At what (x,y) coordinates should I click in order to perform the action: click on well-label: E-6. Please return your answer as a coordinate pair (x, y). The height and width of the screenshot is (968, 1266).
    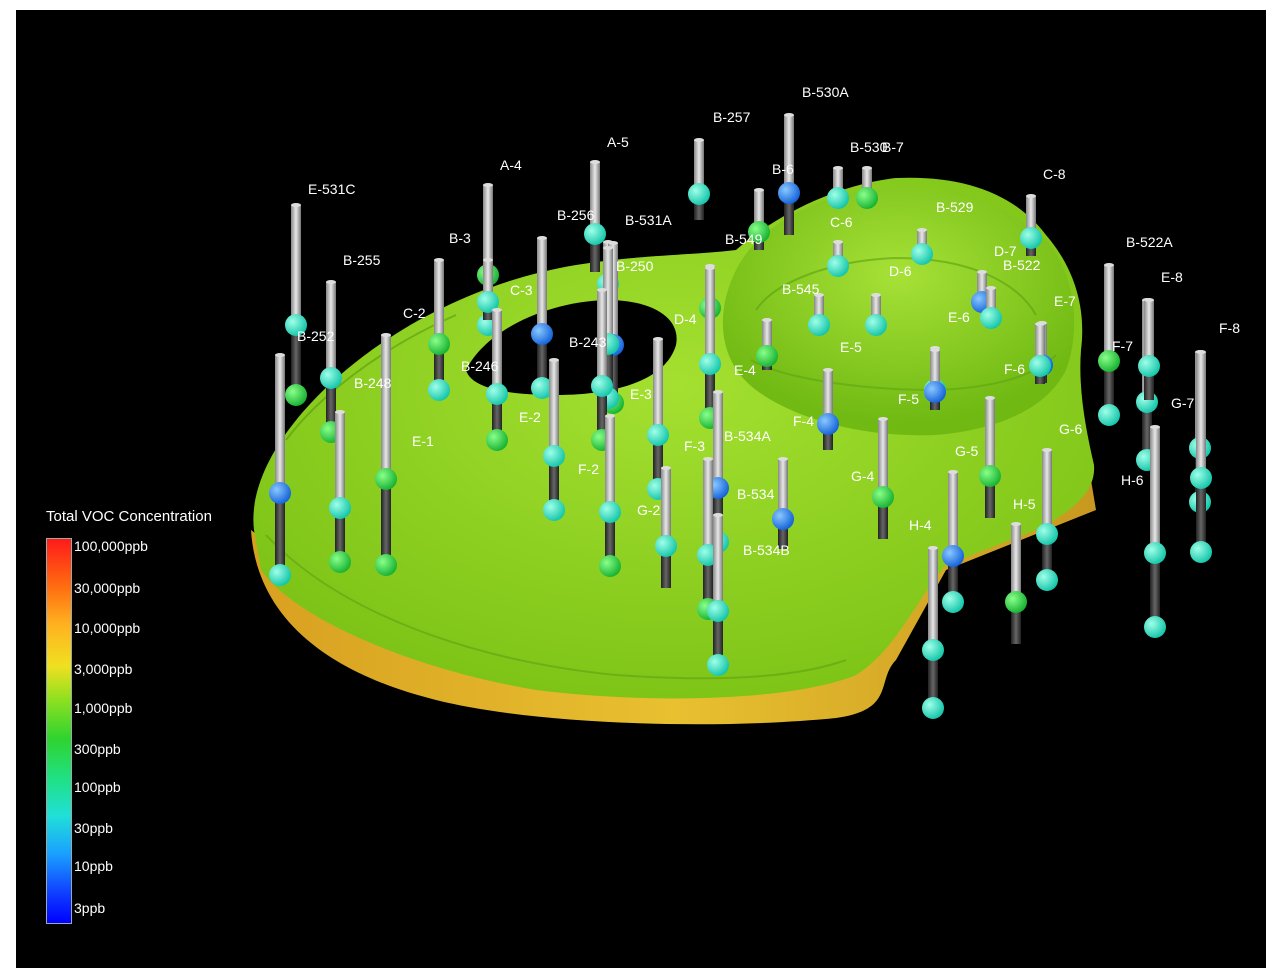
    Looking at the image, I should click on (959, 317).